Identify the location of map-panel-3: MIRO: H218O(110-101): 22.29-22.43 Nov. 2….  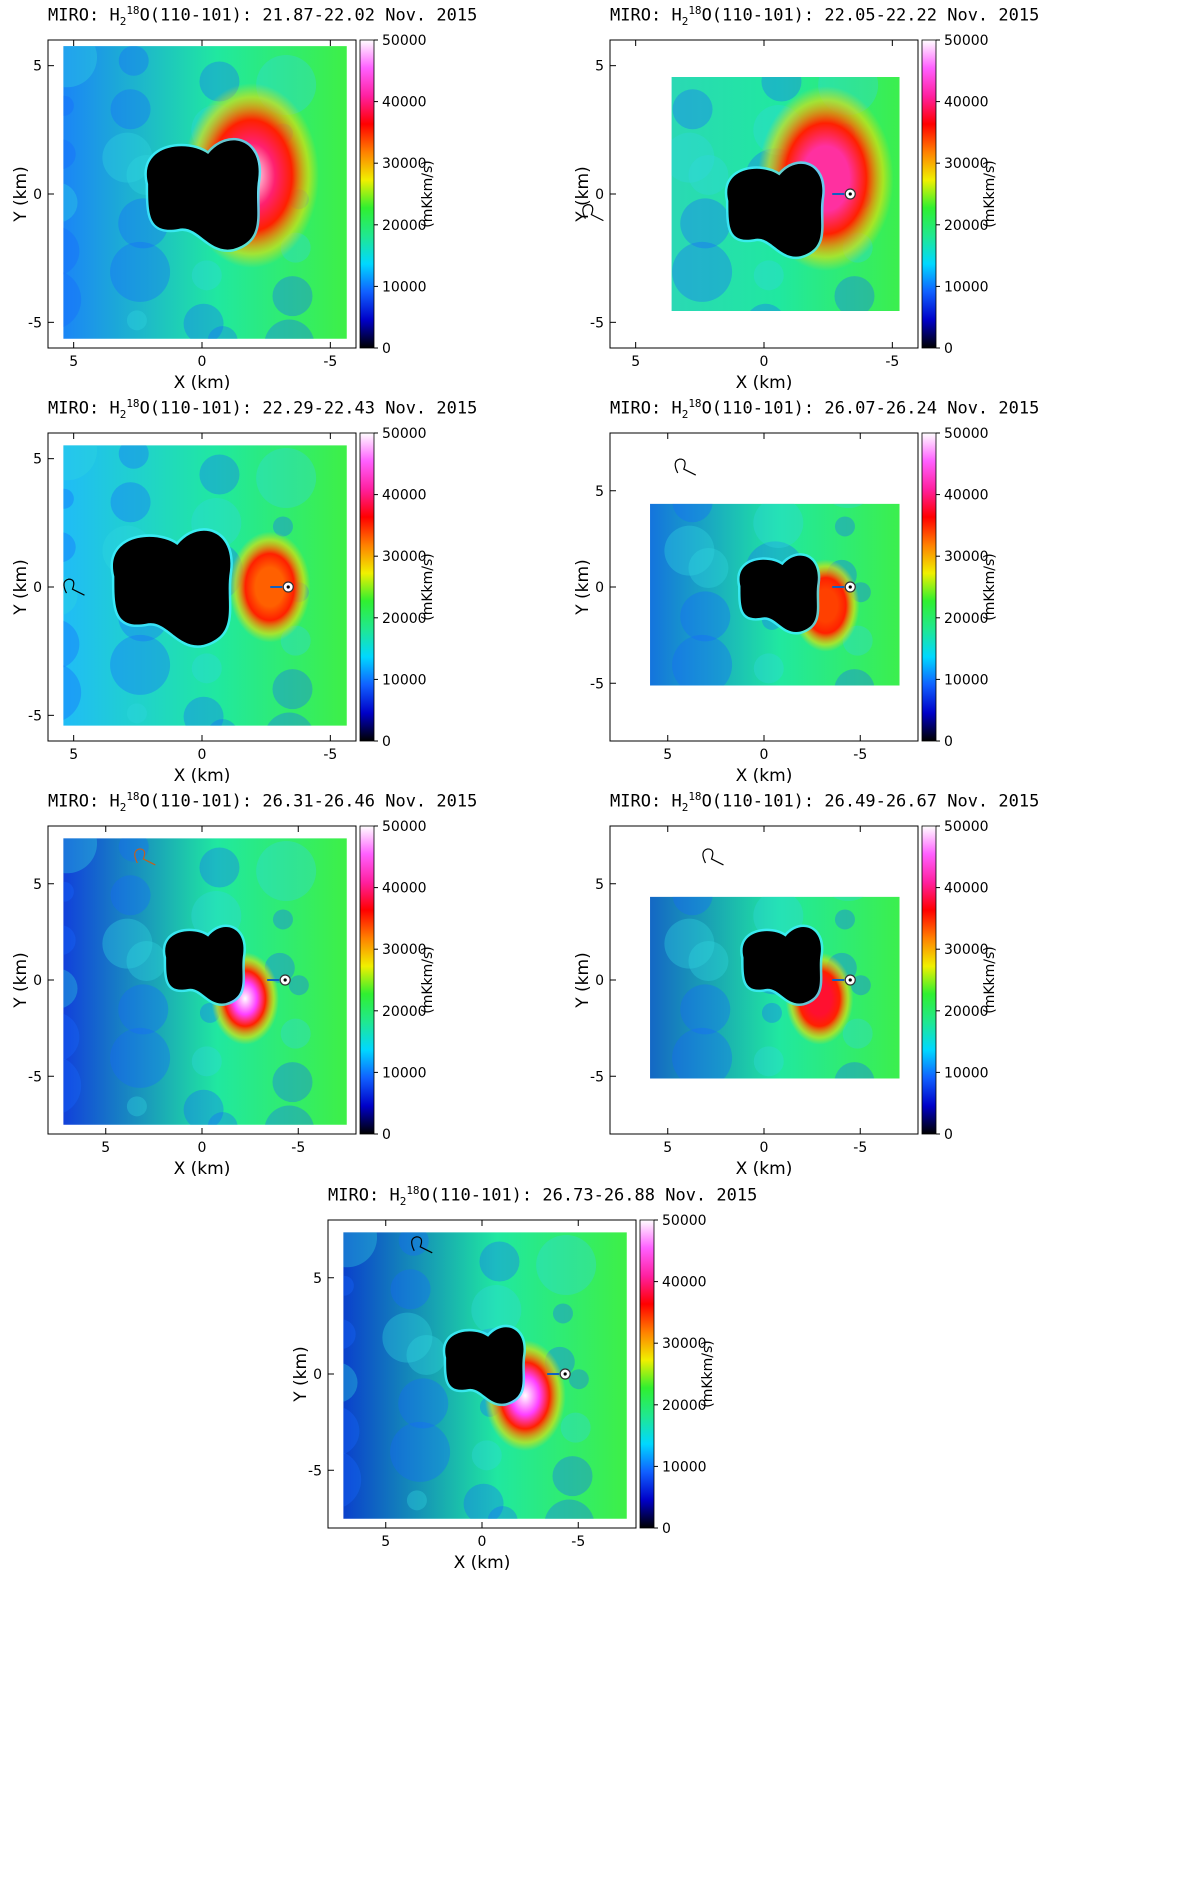
(270, 628).